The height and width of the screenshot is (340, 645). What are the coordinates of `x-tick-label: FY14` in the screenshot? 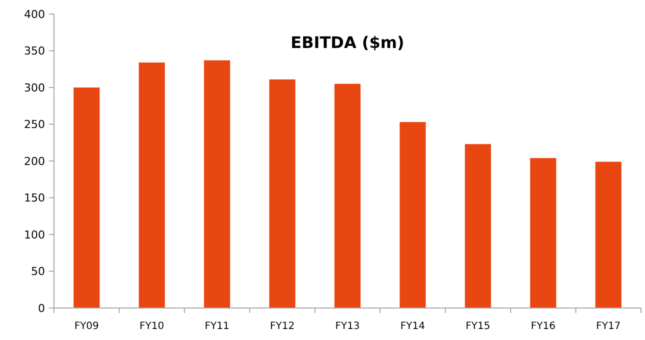 It's located at (413, 326).